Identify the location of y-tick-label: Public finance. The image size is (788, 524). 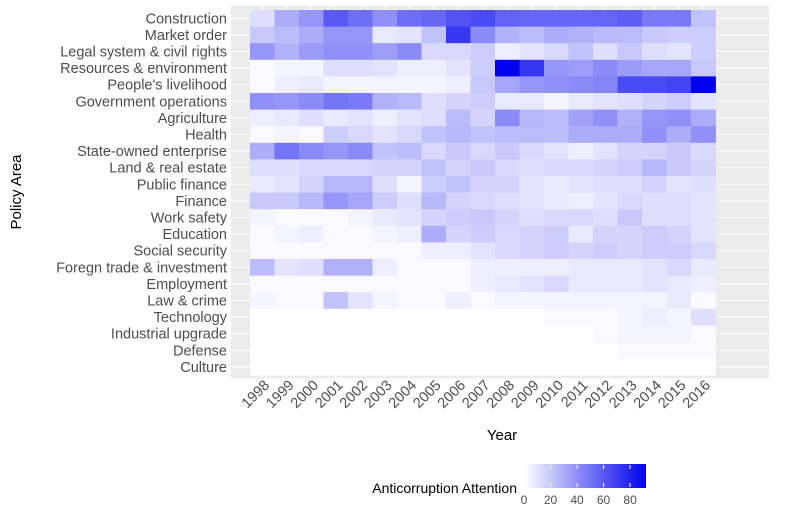
(182, 185).